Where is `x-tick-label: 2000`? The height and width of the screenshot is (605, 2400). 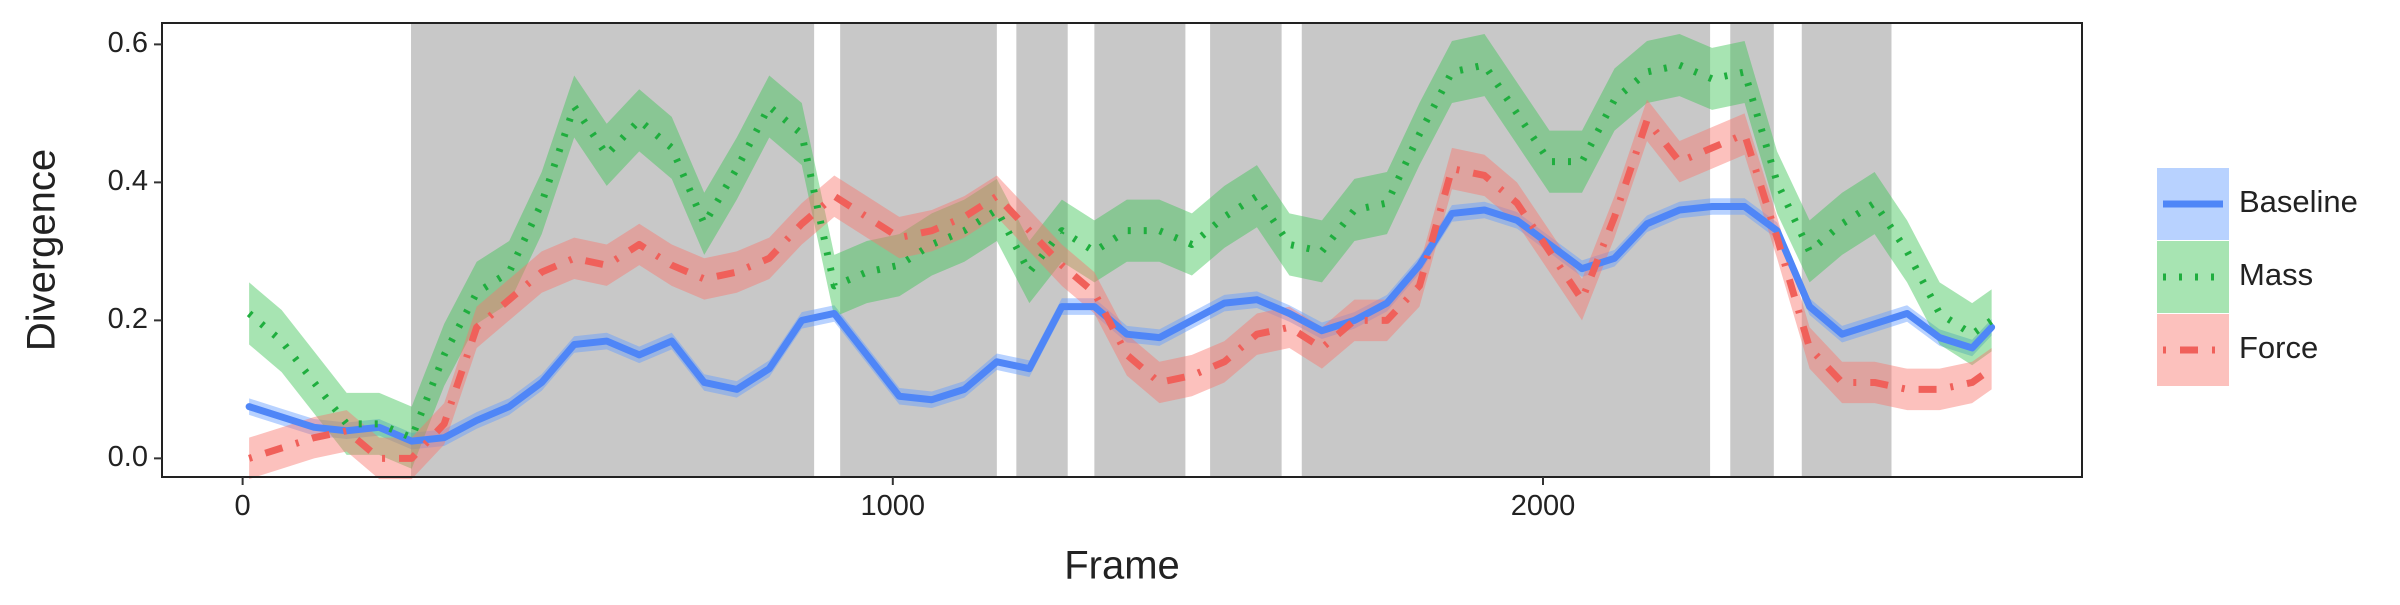
x-tick-label: 2000 is located at coordinates (1543, 506).